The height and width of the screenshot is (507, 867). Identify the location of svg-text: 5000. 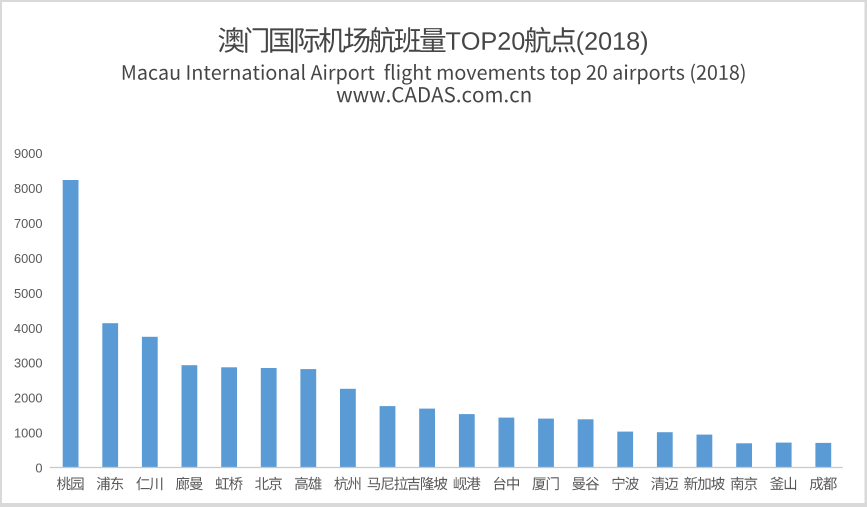
(28, 293).